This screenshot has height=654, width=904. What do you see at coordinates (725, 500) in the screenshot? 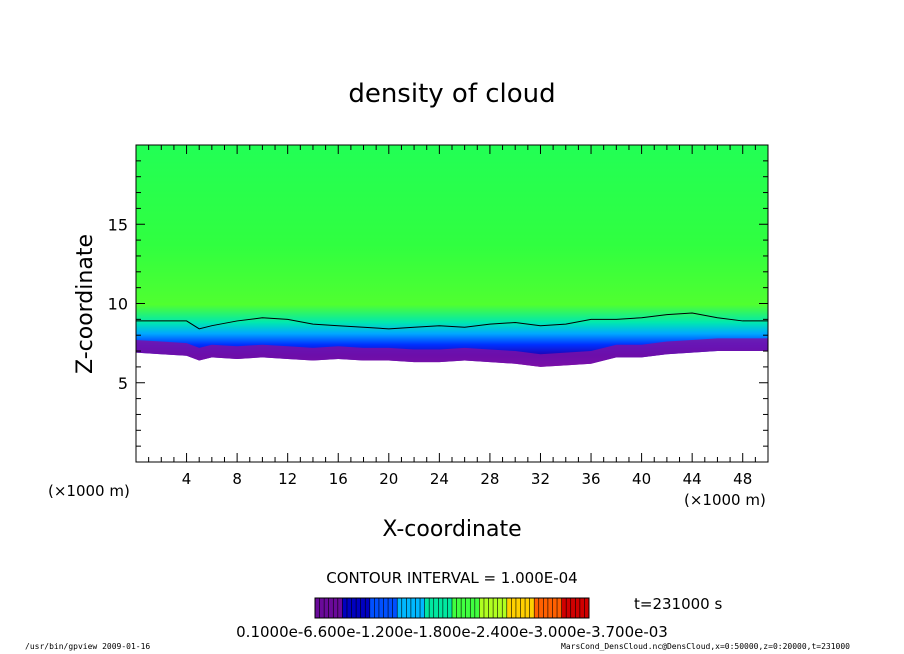
I see `x-unit-right: (×1000 m)` at bounding box center [725, 500].